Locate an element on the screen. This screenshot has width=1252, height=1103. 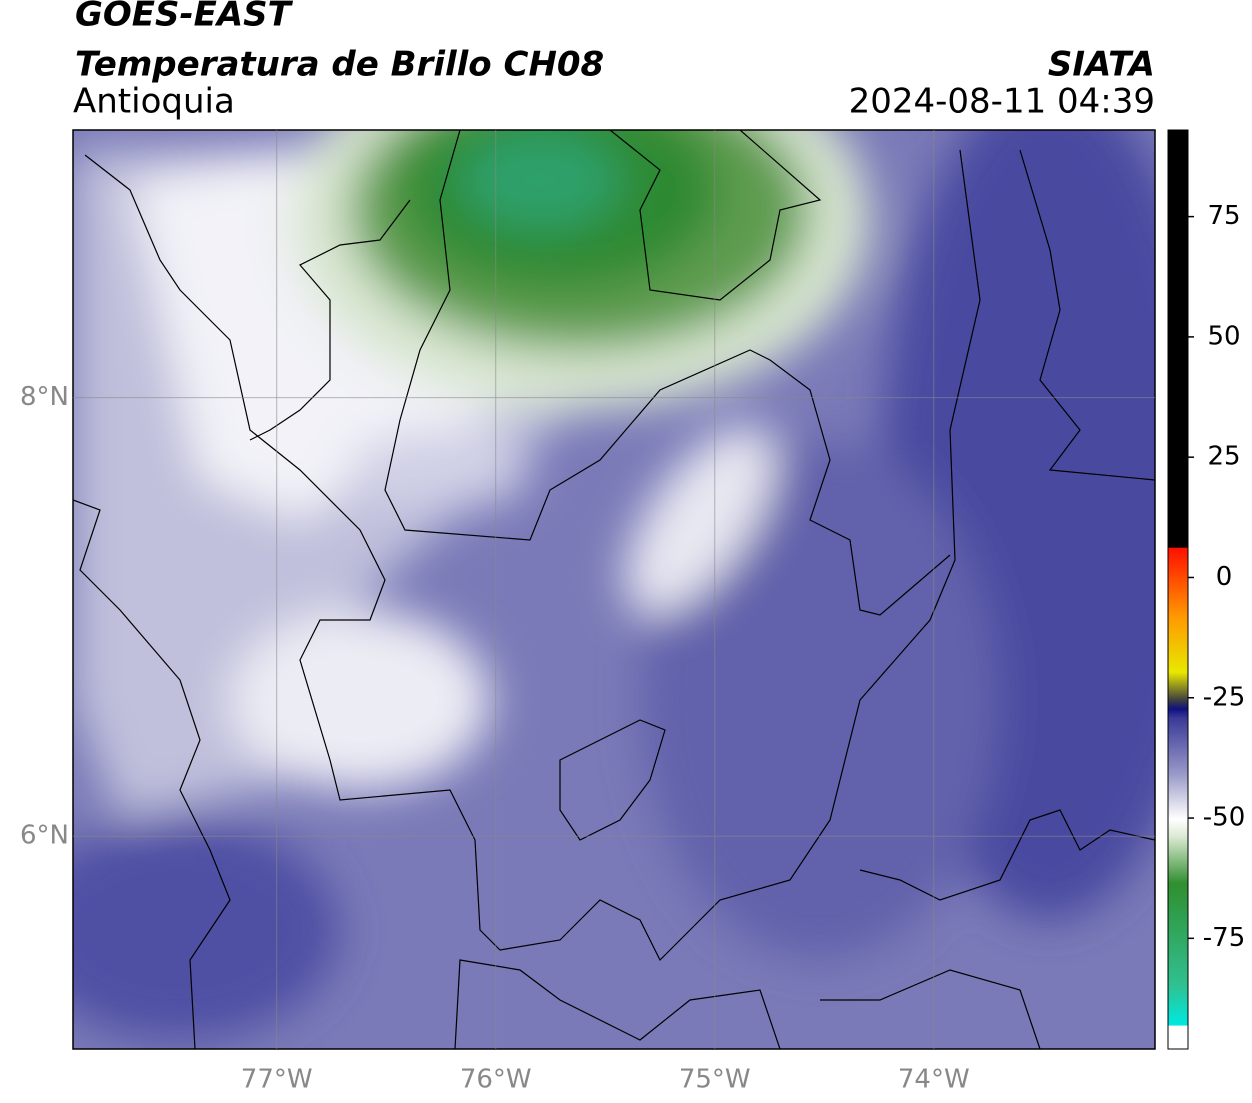
colorbar-tick-label: 75 is located at coordinates (1223, 216).